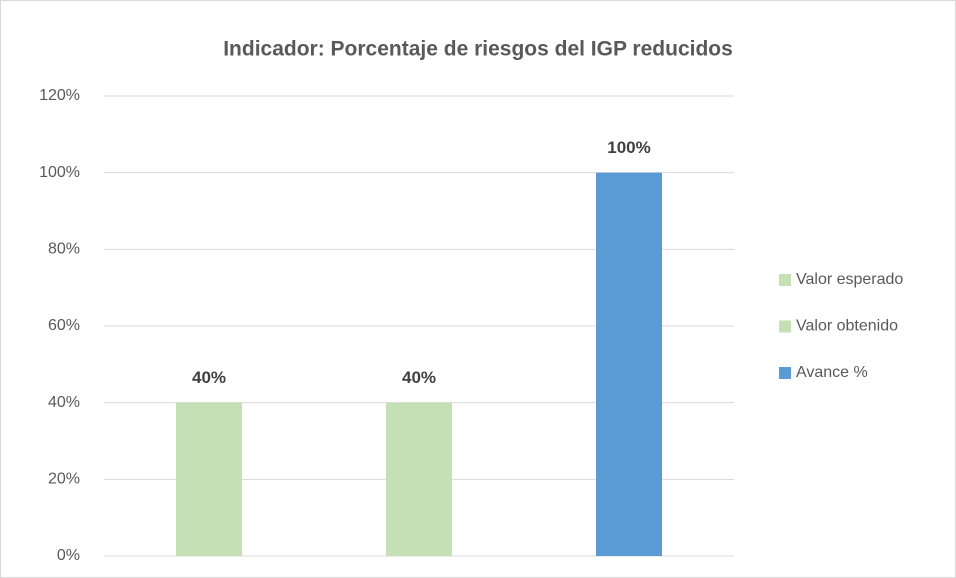 This screenshot has width=956, height=578. I want to click on y-tick-label: 0%, so click(68, 555).